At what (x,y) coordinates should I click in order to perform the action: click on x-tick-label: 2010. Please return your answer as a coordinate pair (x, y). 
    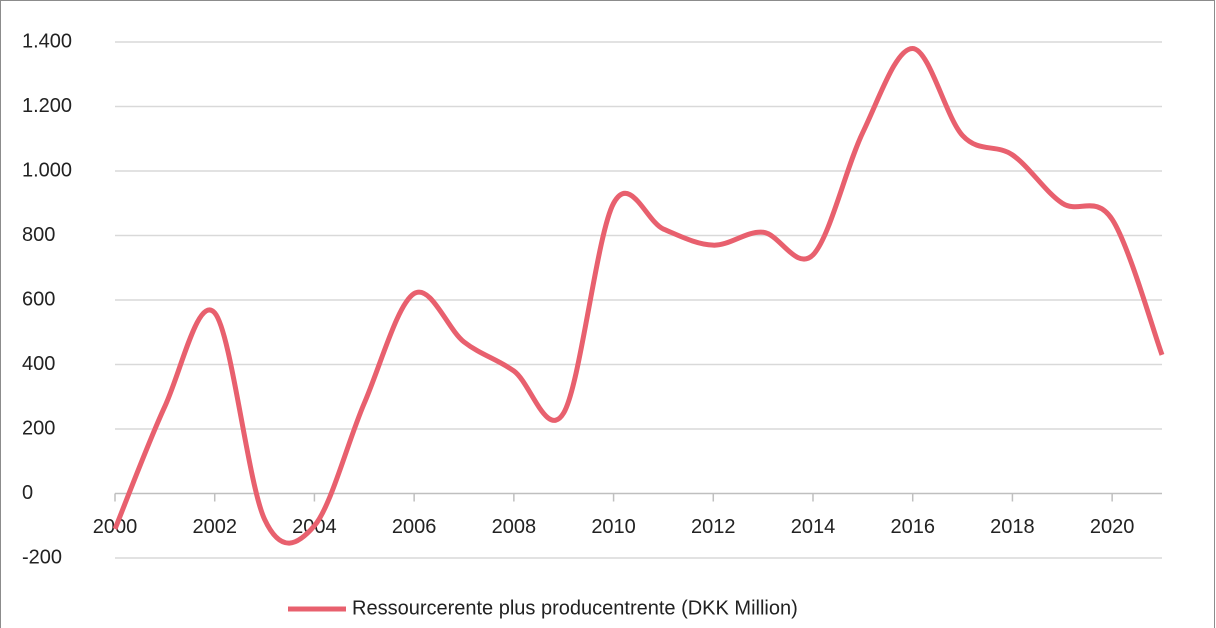
    Looking at the image, I should click on (613, 527).